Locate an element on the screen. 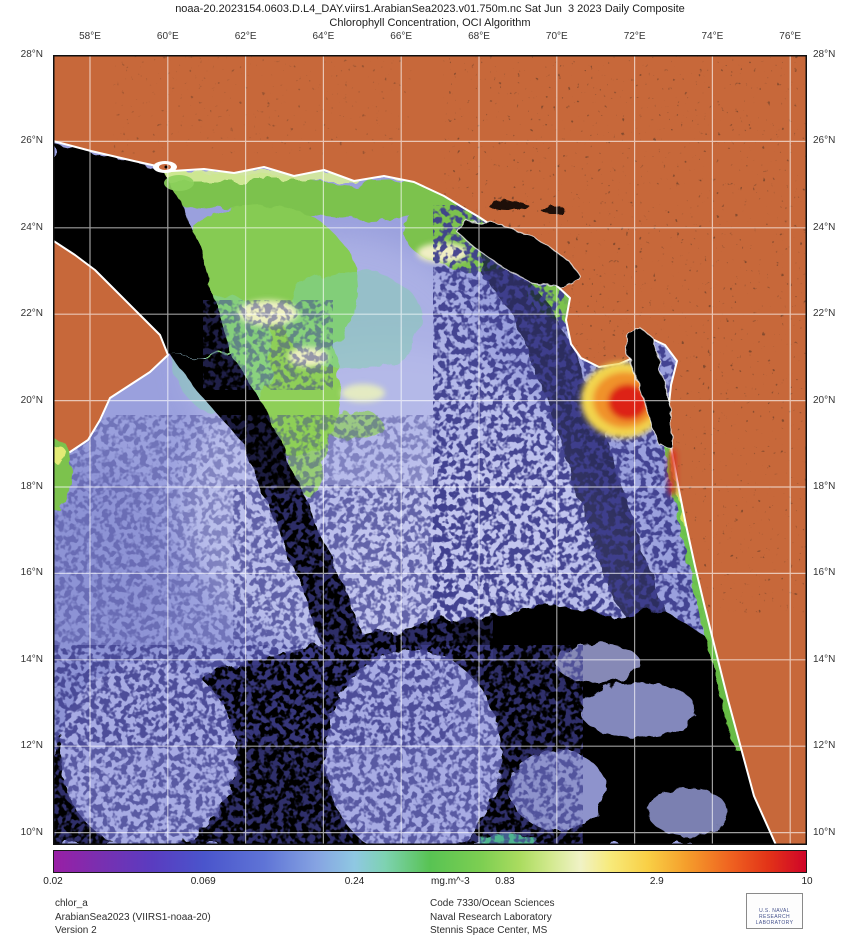  nrl-logo-text: LABORATORY is located at coordinates (774, 923).